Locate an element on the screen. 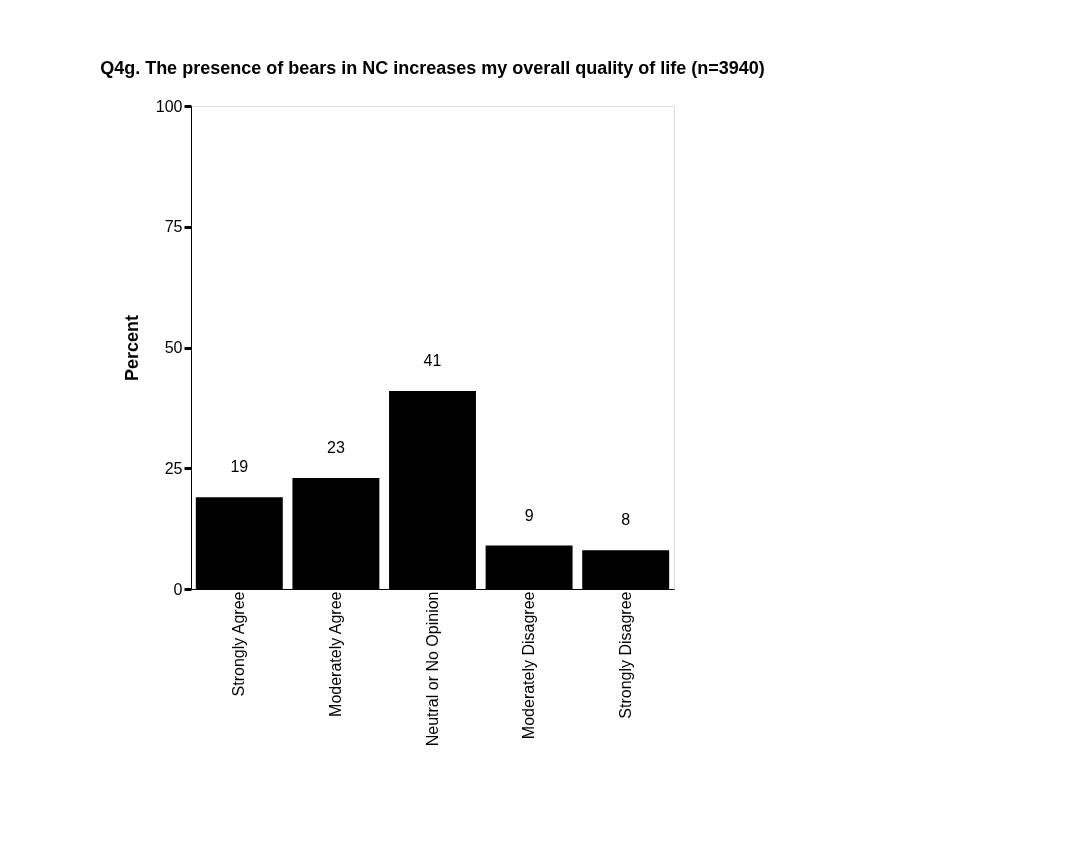 This screenshot has width=1076, height=867. data-label: 9 is located at coordinates (529, 515).